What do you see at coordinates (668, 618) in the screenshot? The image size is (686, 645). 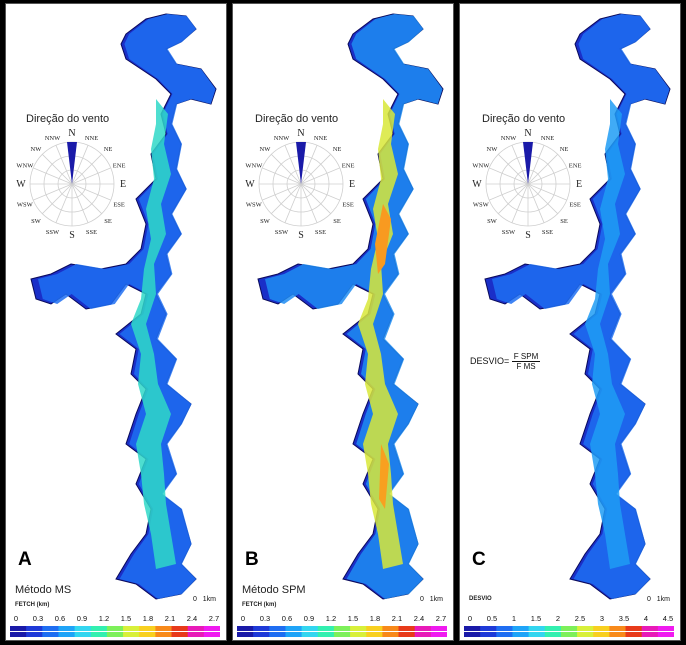 I see `colorbar-tick-label: 4.5` at bounding box center [668, 618].